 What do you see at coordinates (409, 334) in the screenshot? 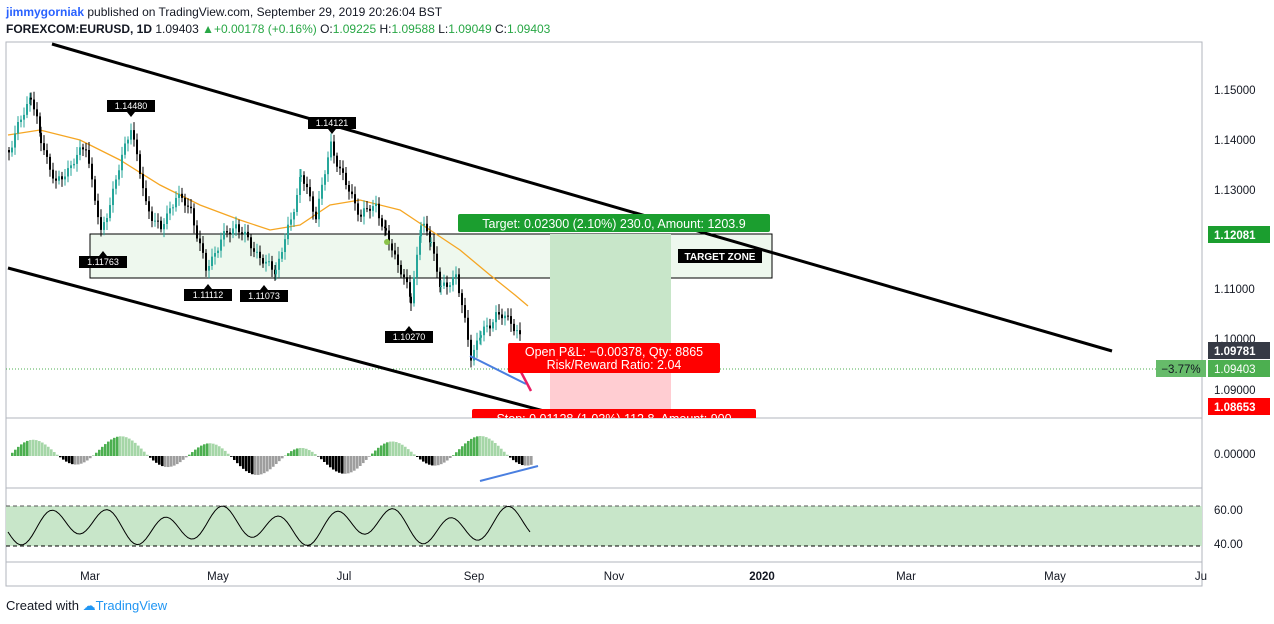
I see `swing-label-6: 1.10270` at bounding box center [409, 334].